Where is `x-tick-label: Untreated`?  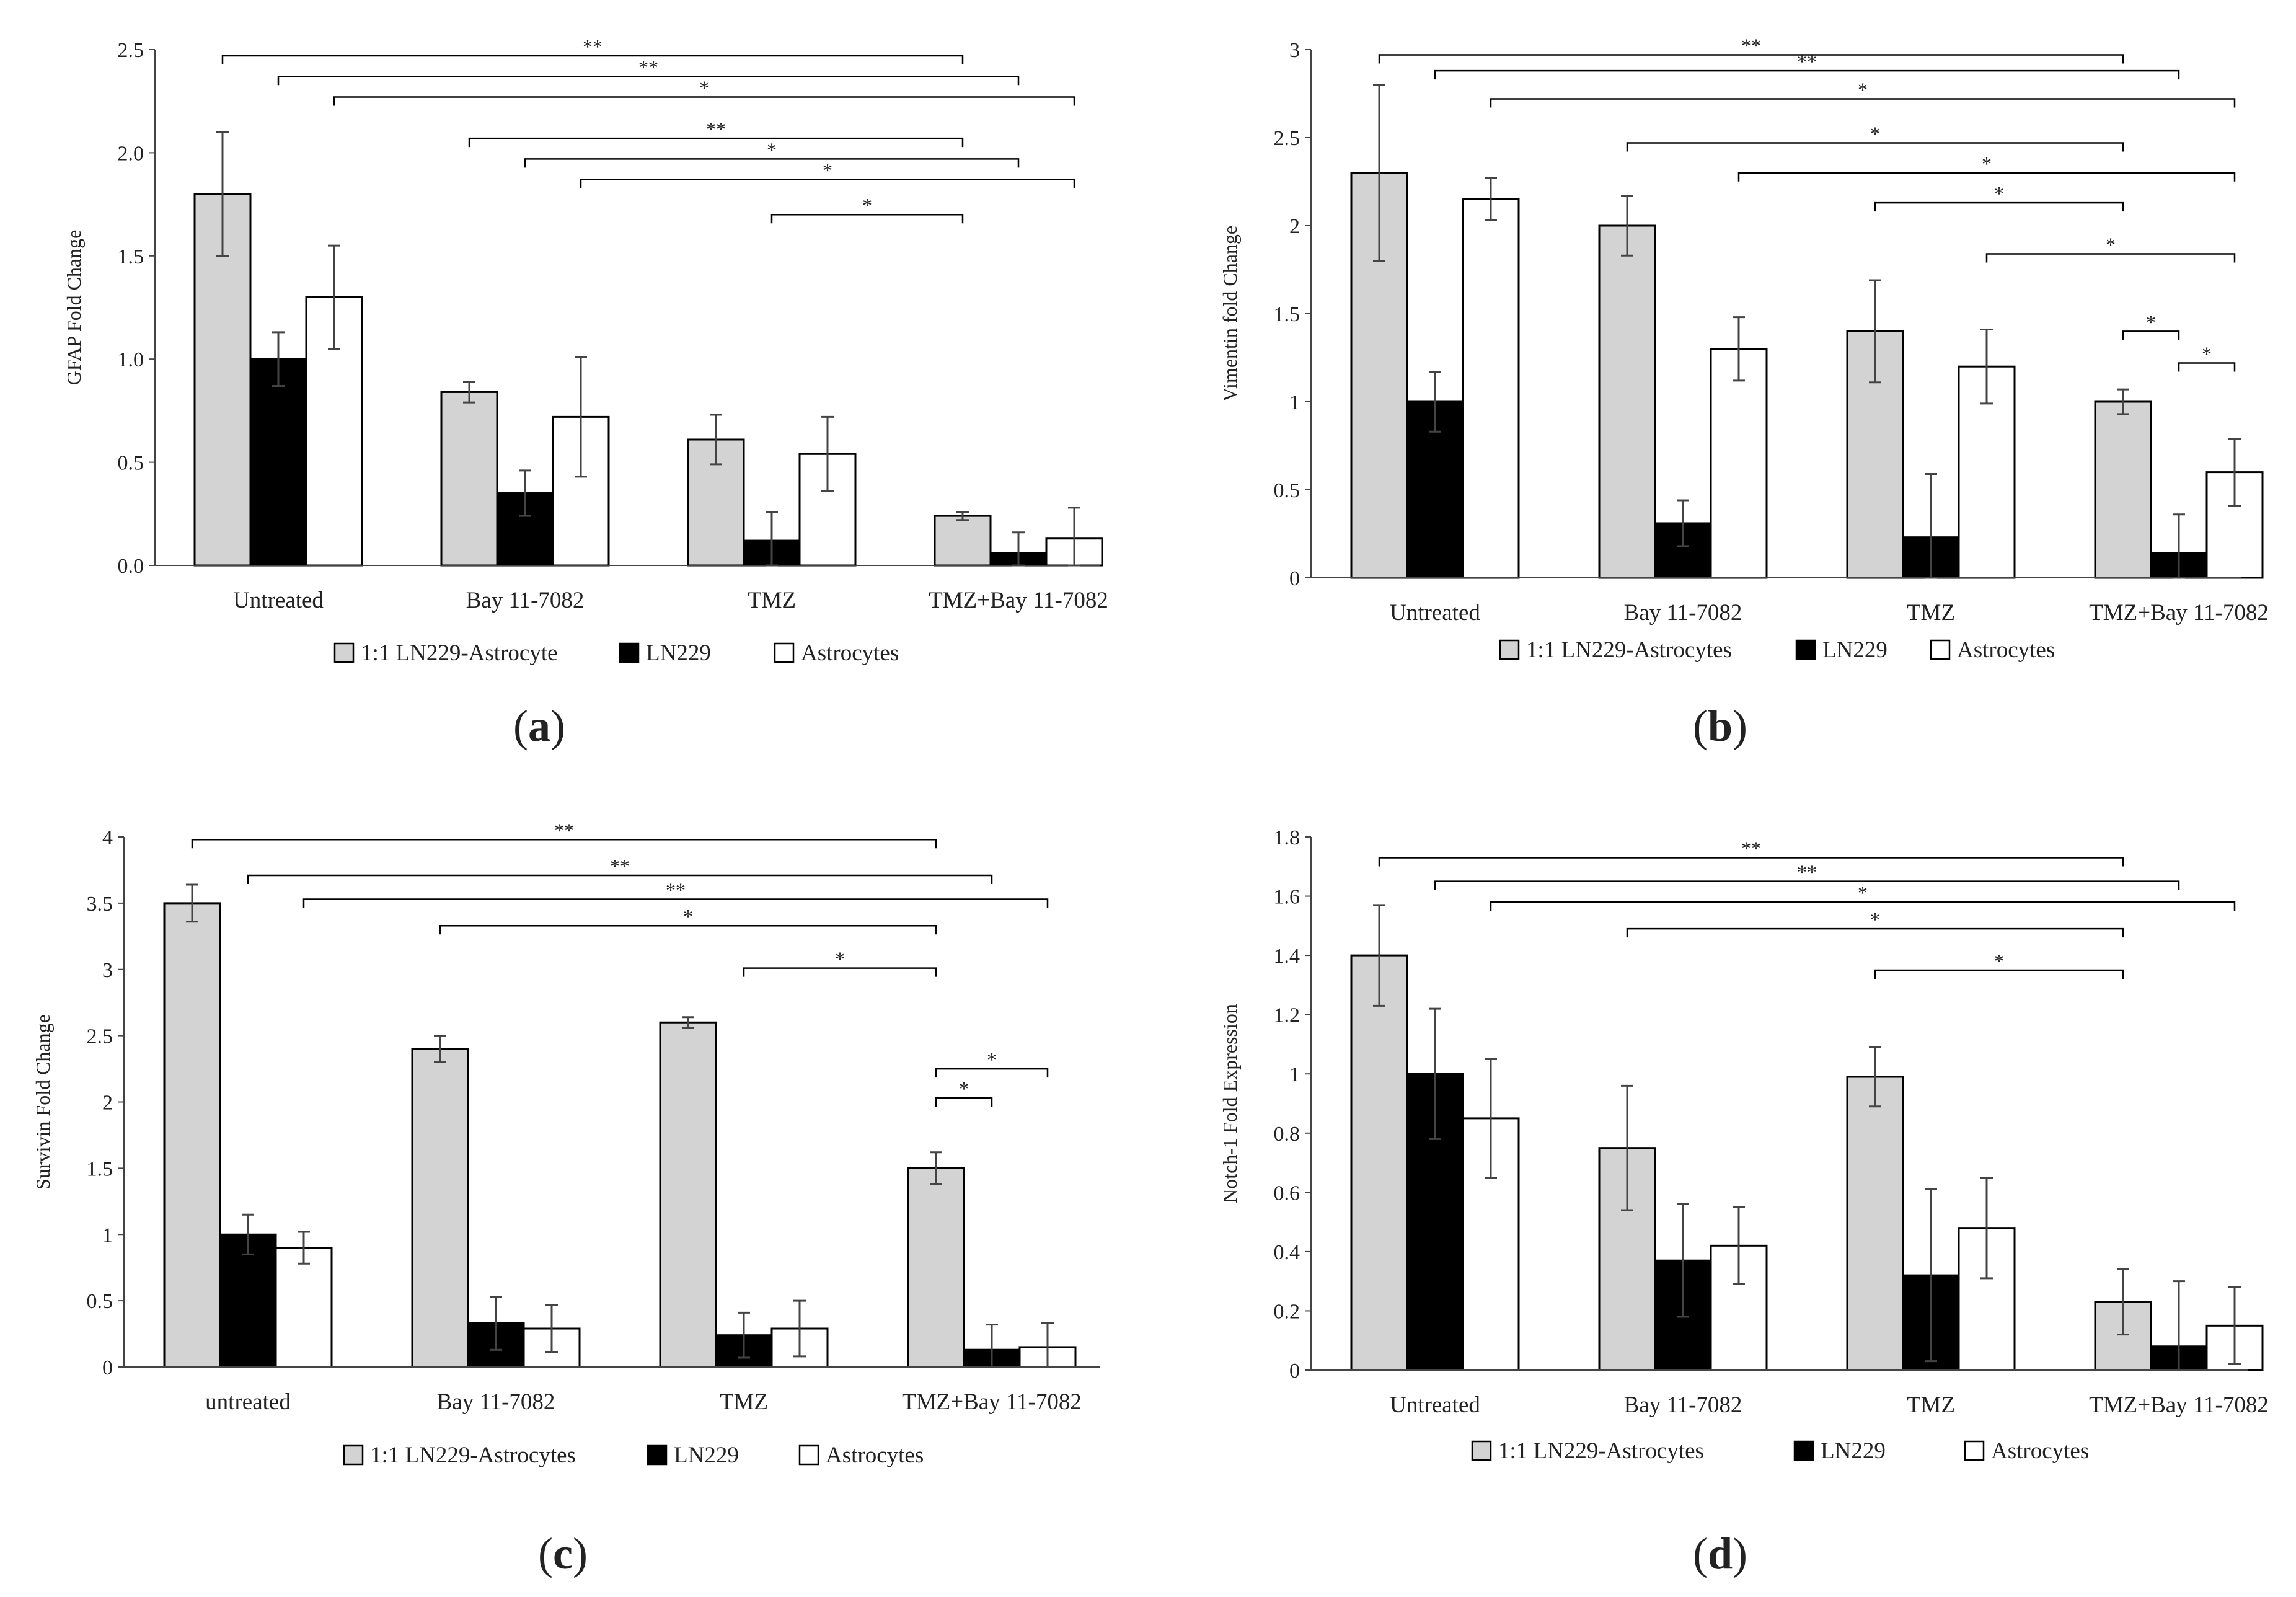 x-tick-label: Untreated is located at coordinates (1435, 1405).